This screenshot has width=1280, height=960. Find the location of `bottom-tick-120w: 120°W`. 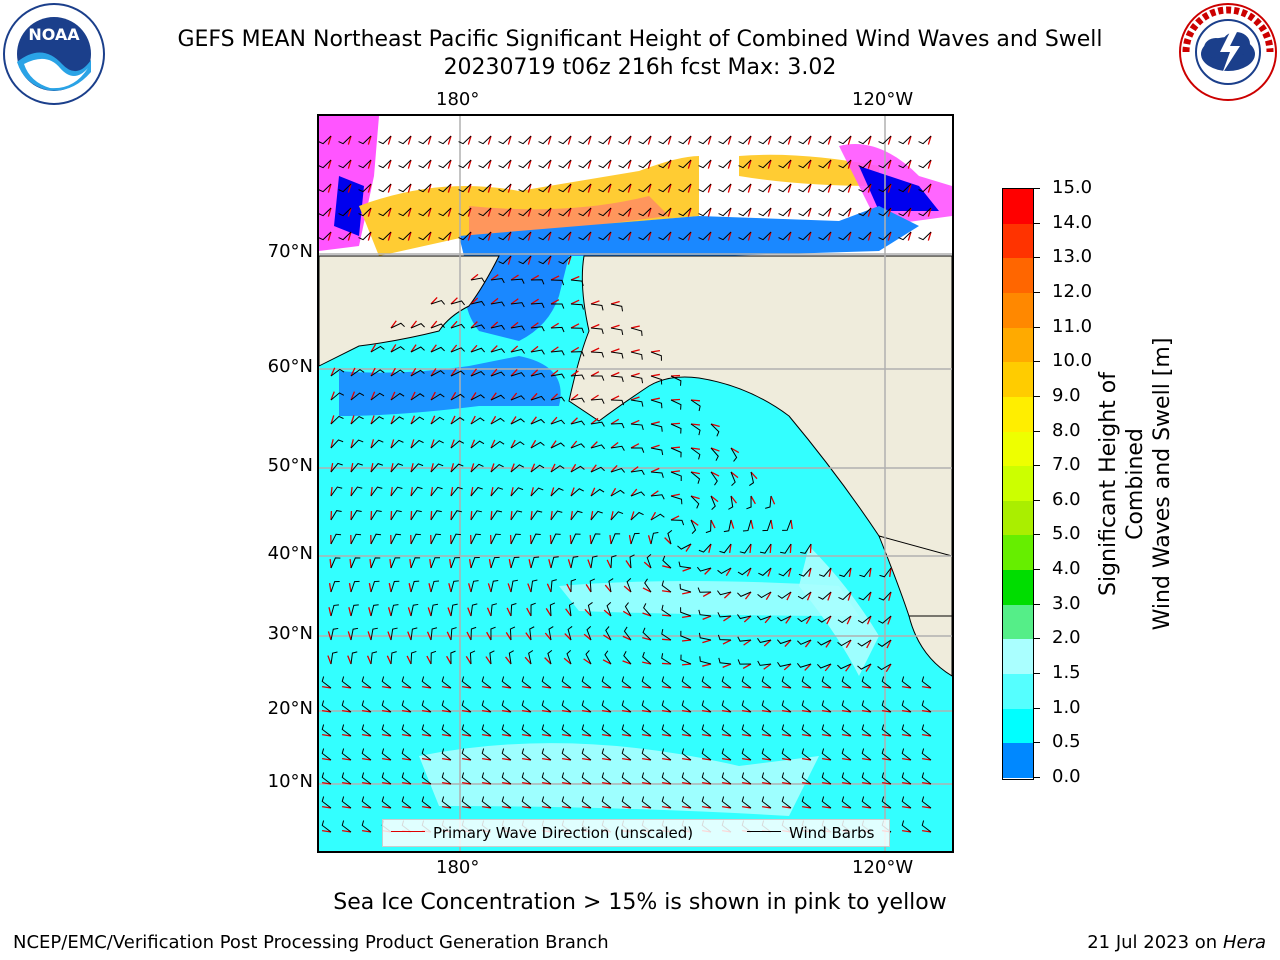

bottom-tick-120w: 120°W is located at coordinates (883, 867).